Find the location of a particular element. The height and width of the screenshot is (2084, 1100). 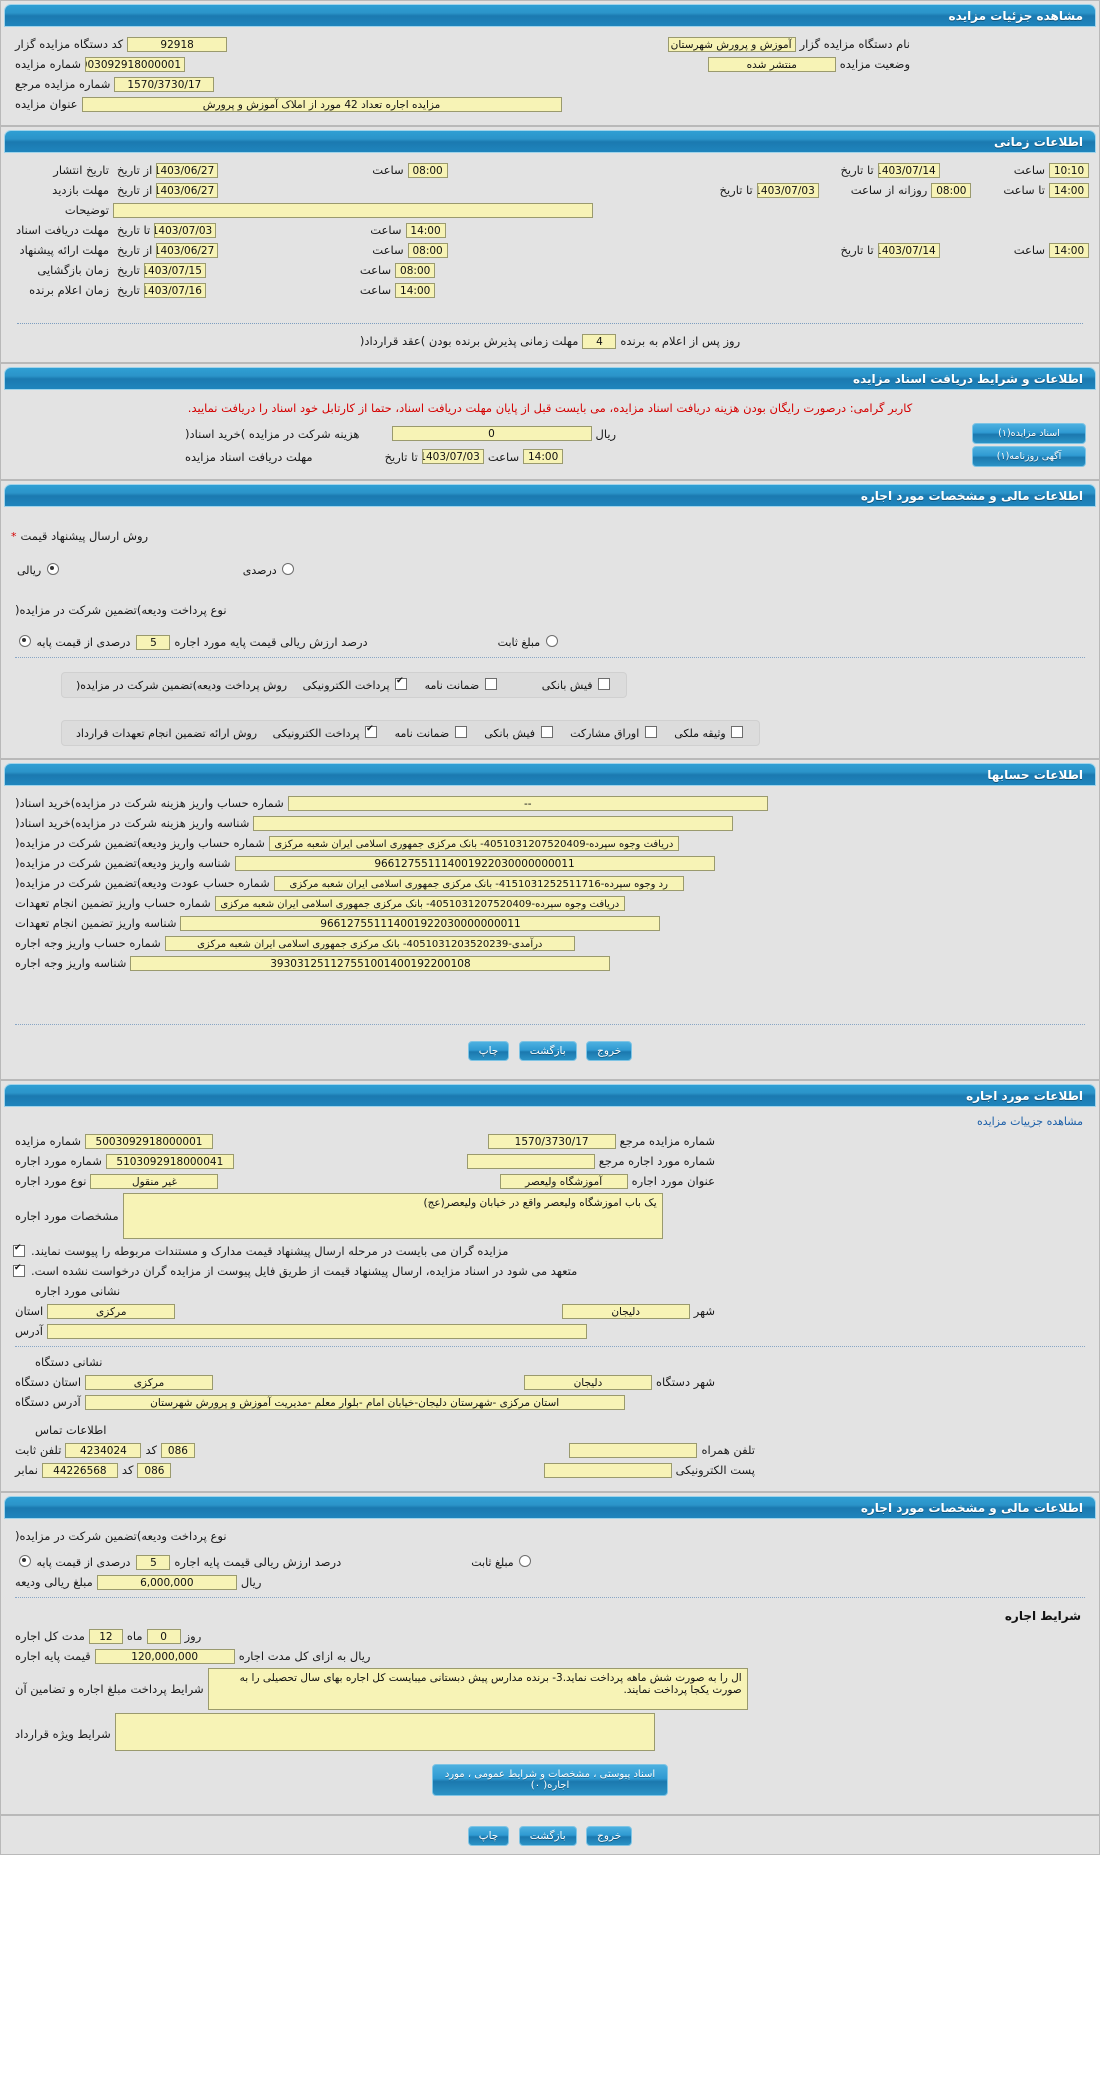

price-method-percent-option: درصدی is located at coordinates (269, 570).